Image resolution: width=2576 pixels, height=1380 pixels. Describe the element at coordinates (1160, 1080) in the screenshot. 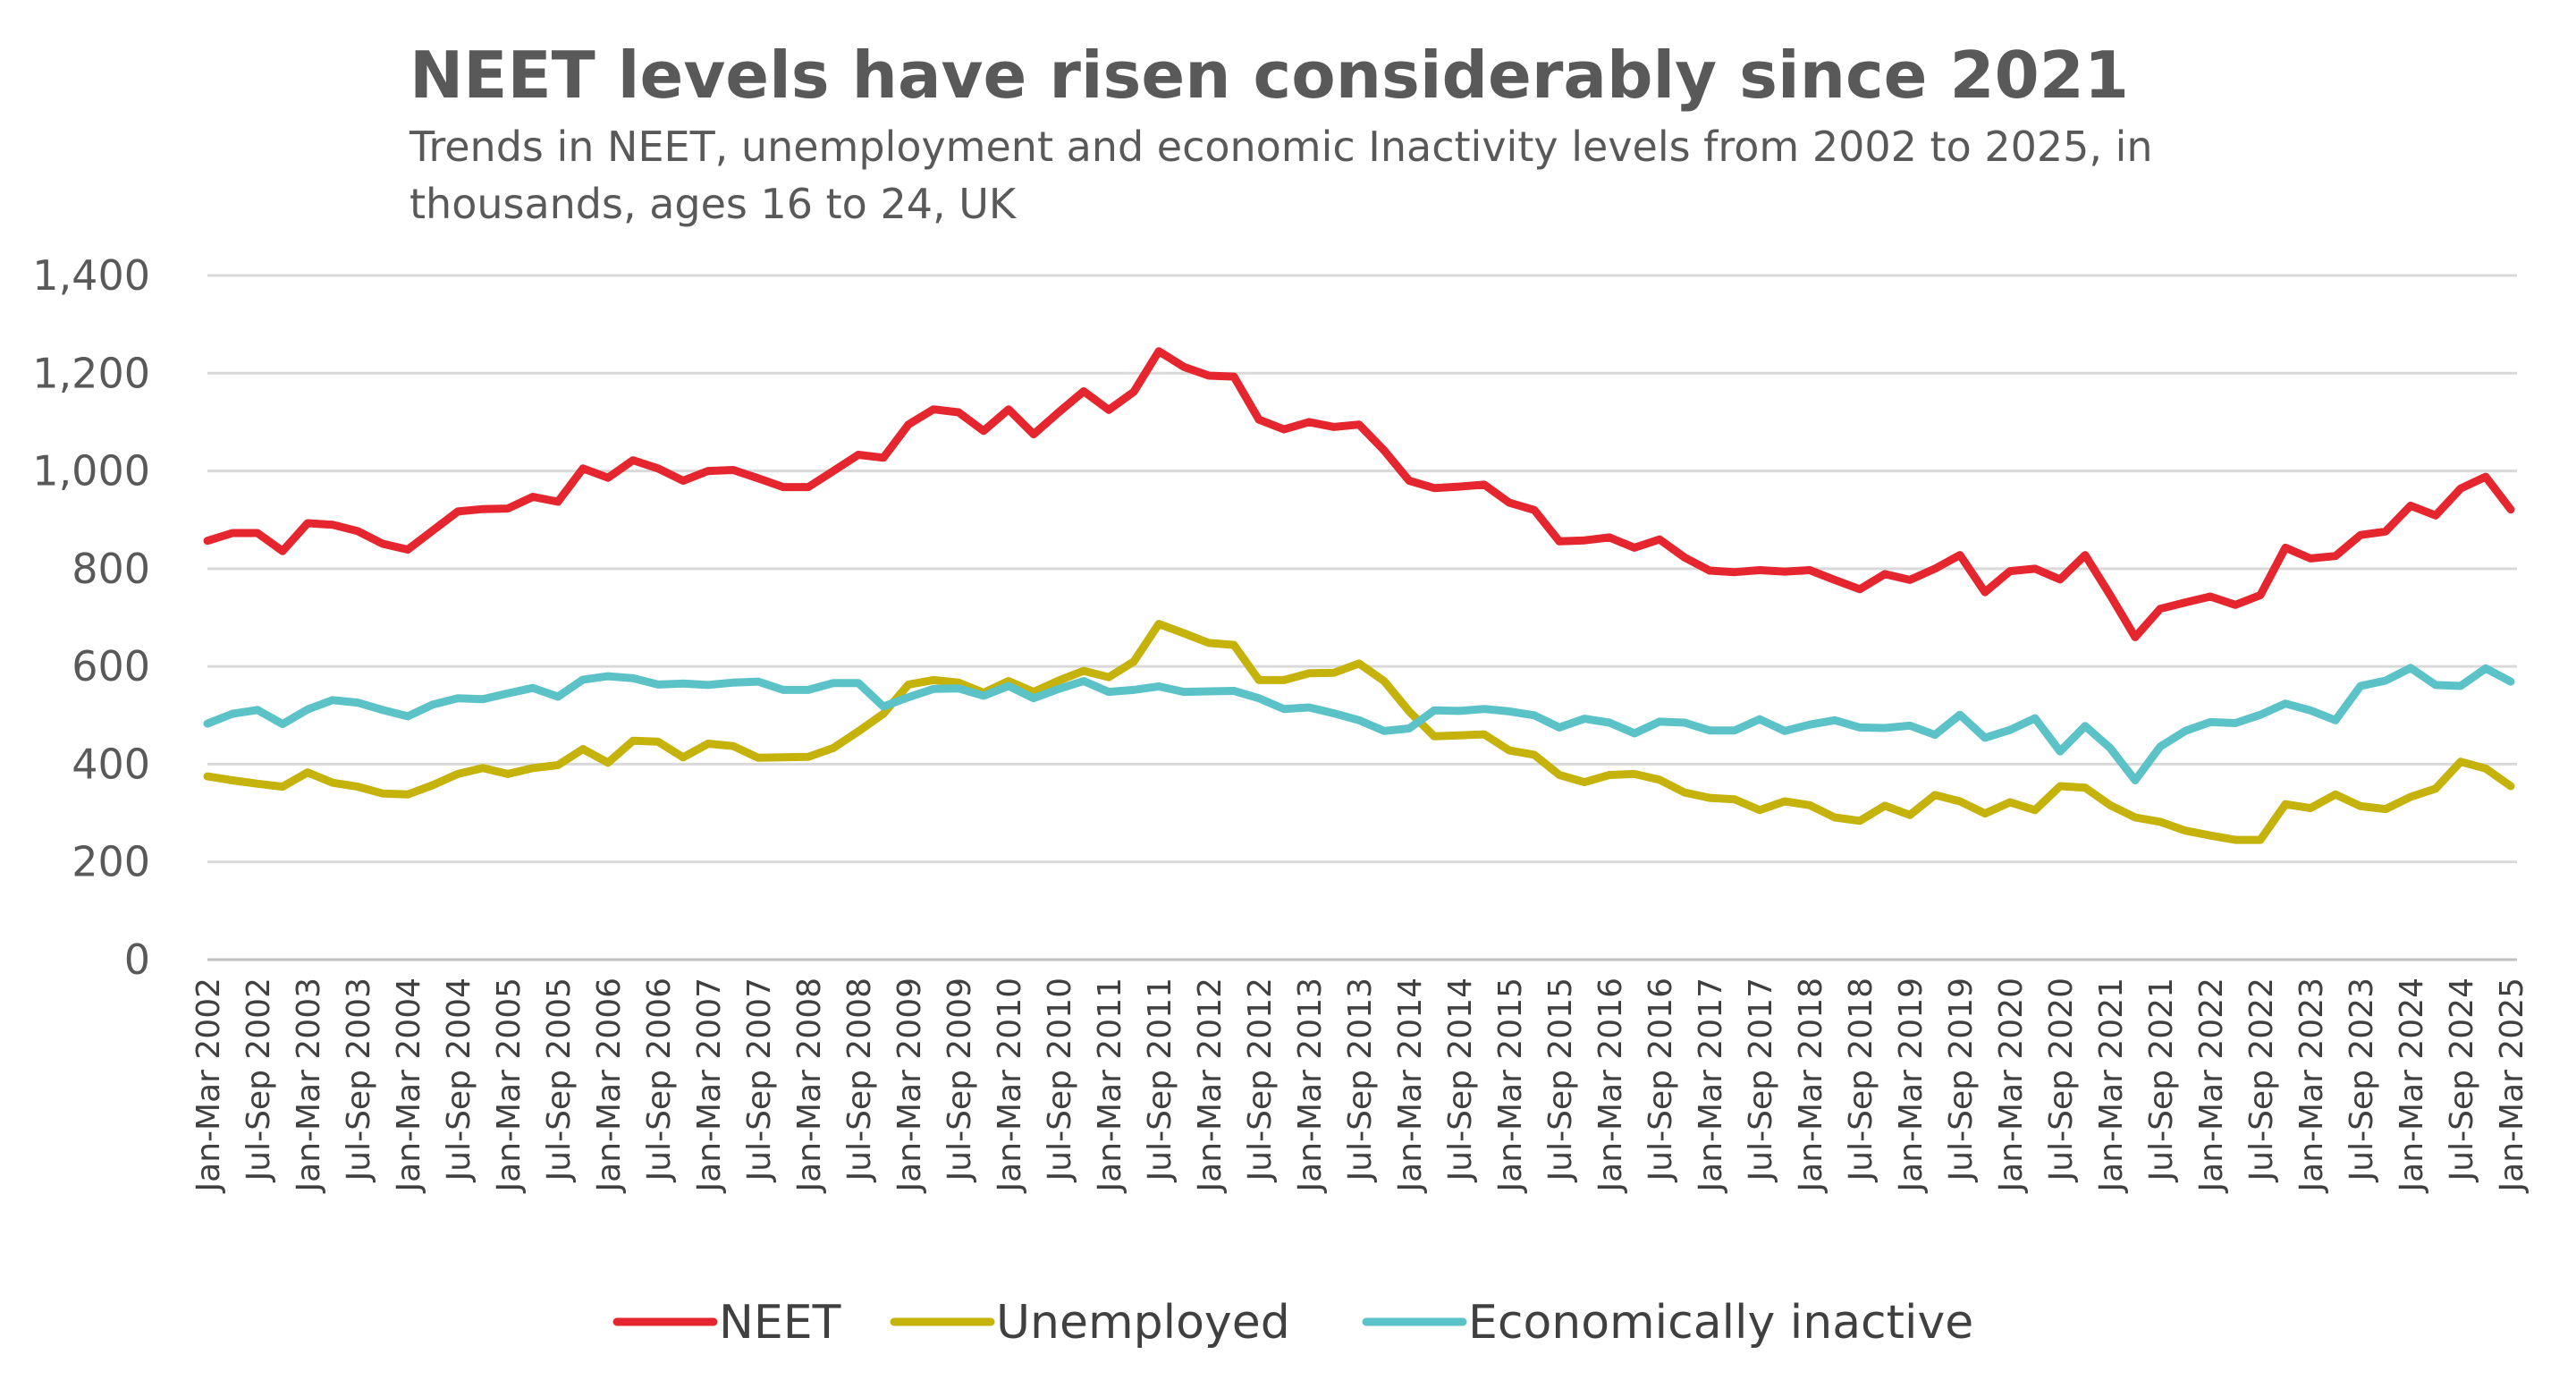

I see `x-tick-label: Jul-Sep 2011` at that location.